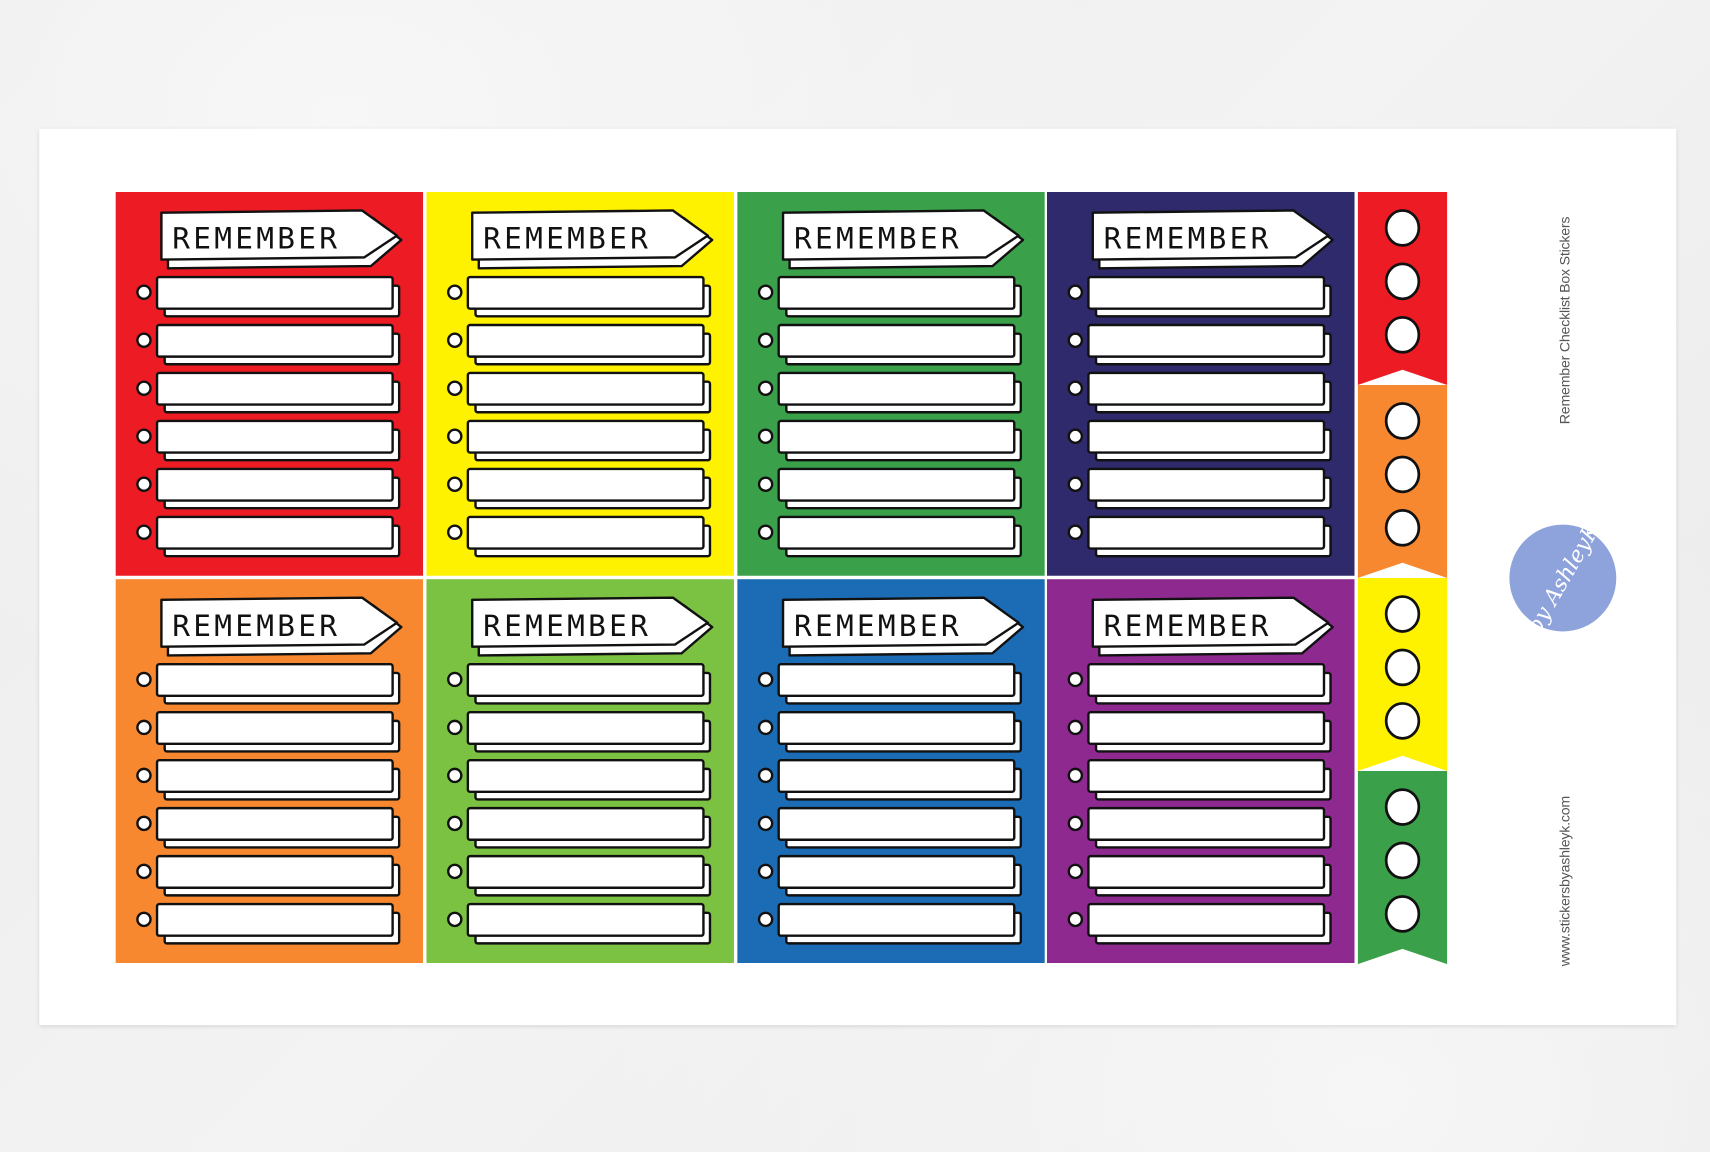 The image size is (1710, 1152). I want to click on logo-text: by AshleyK, so click(1562, 578).